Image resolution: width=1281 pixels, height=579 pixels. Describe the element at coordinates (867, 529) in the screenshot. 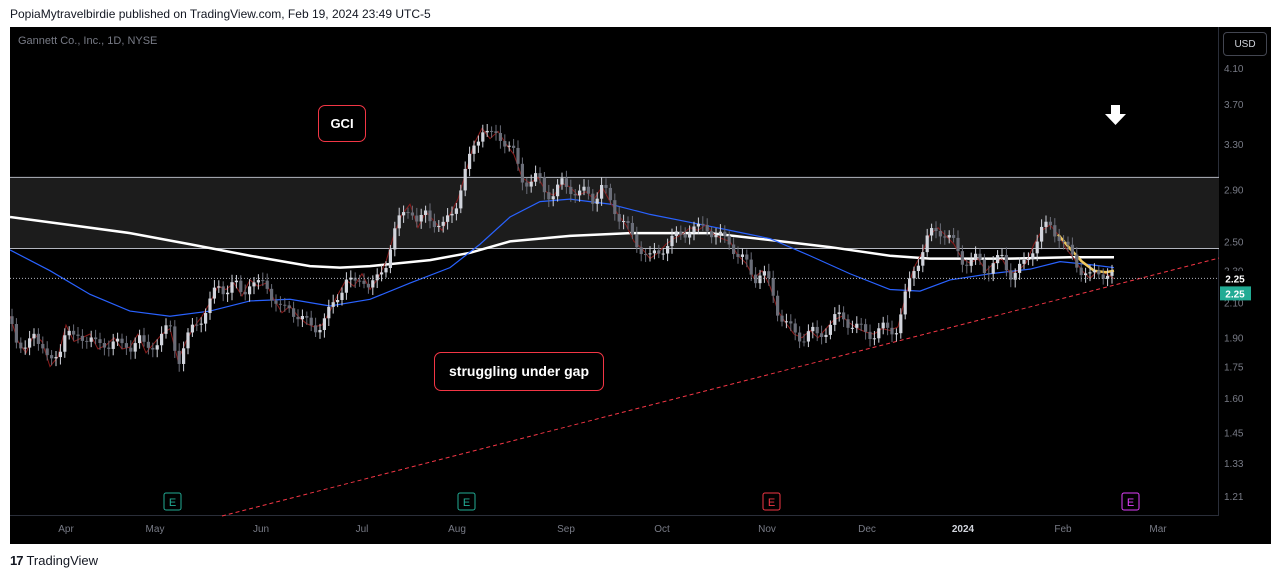

I see `x-tick-label: Dec` at that location.